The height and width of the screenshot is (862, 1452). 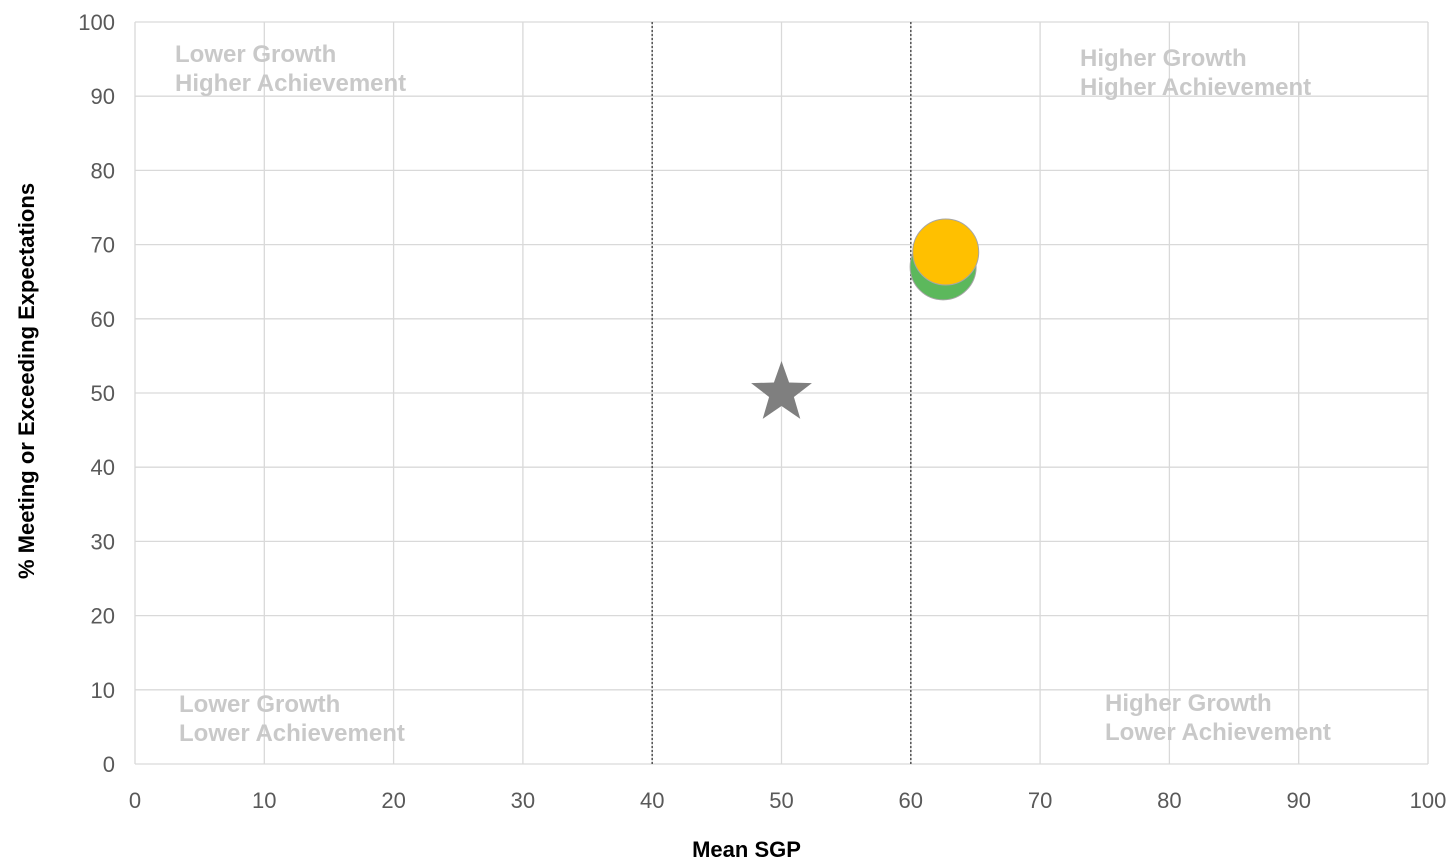 What do you see at coordinates (865, 318) in the screenshot?
I see `data-points` at bounding box center [865, 318].